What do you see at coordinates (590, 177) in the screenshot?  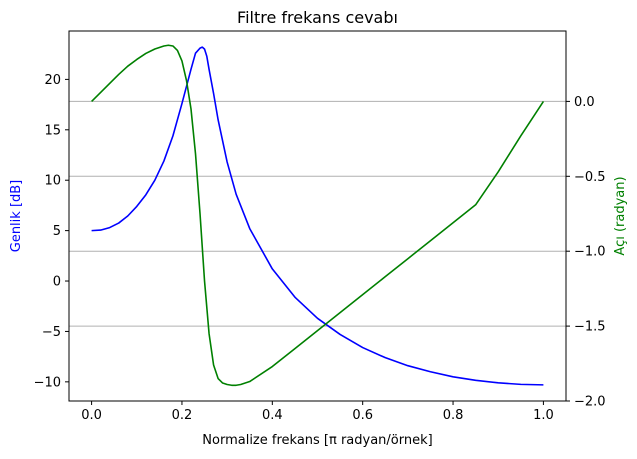 I see `y-right-tick-label: −0.5` at bounding box center [590, 177].